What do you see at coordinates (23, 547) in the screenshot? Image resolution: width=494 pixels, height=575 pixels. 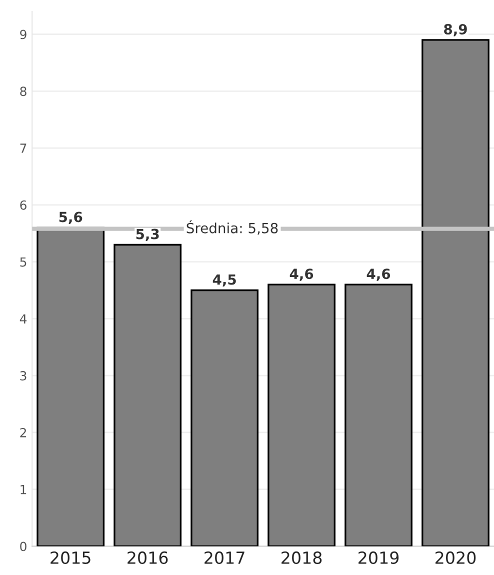 I see `y-tick-label: 0` at bounding box center [23, 547].